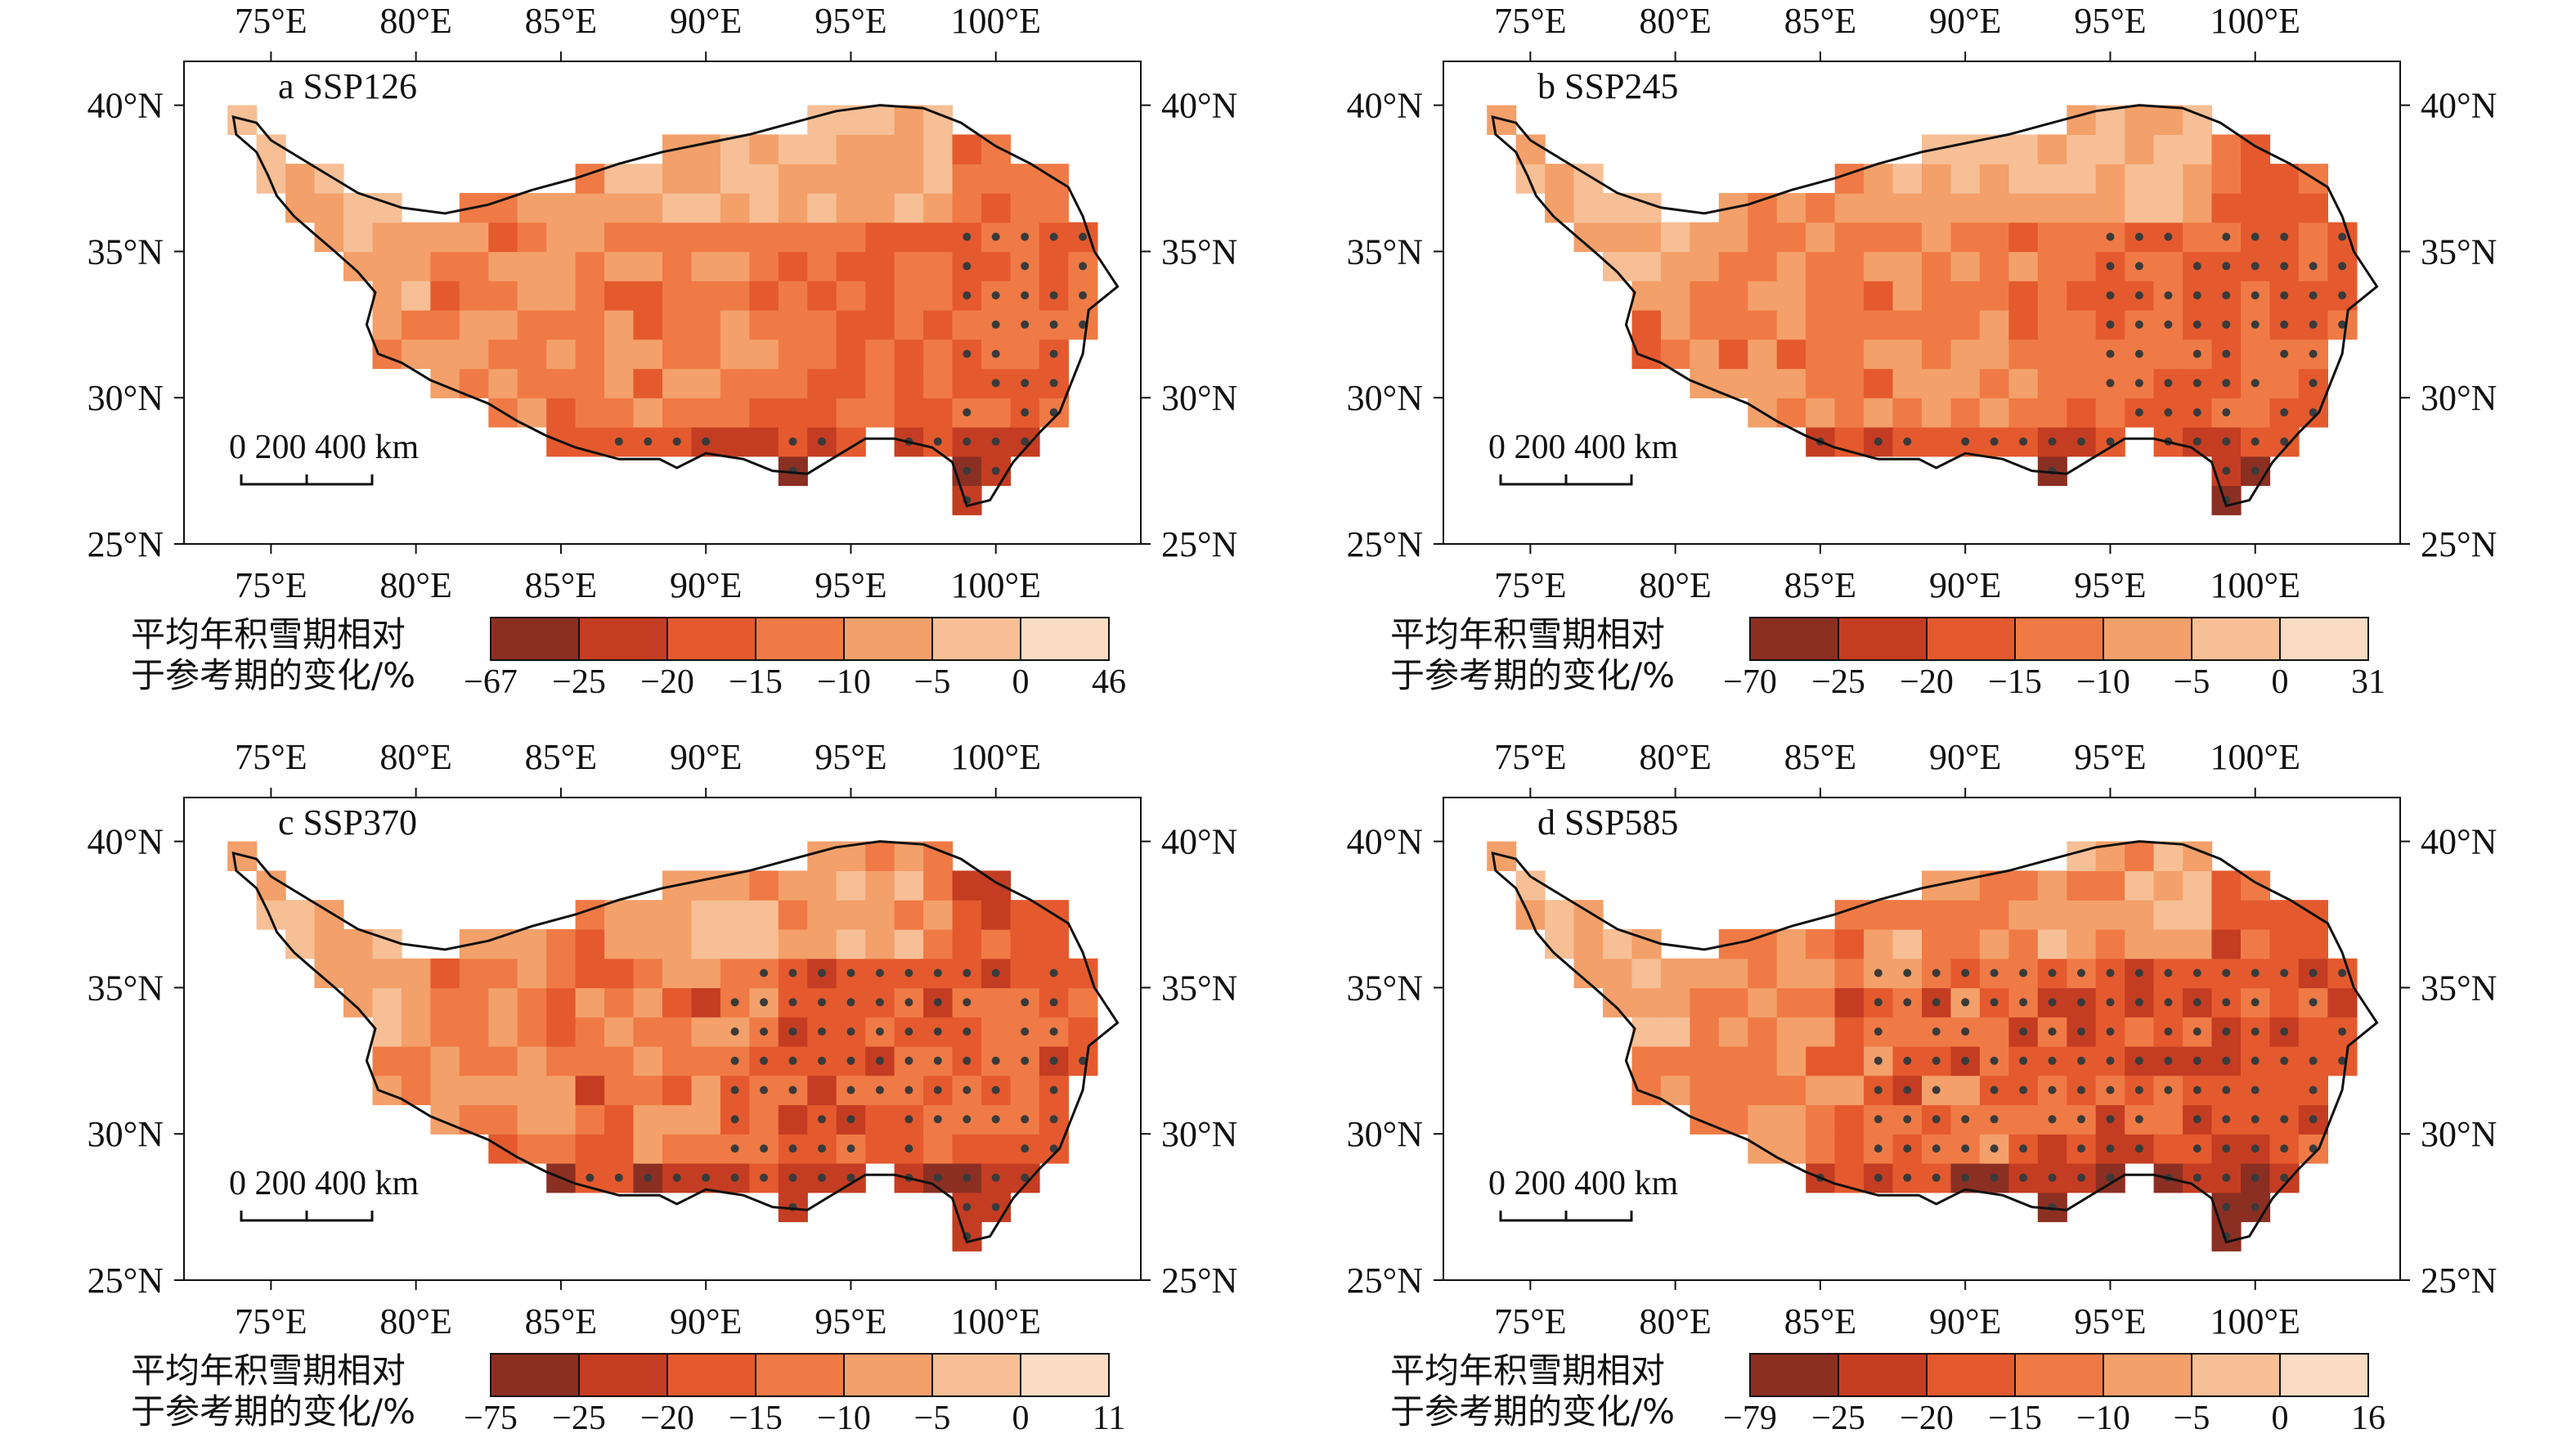  Describe the element at coordinates (1965, 21) in the screenshot. I see `lon-tick-label: 90°E` at that location.